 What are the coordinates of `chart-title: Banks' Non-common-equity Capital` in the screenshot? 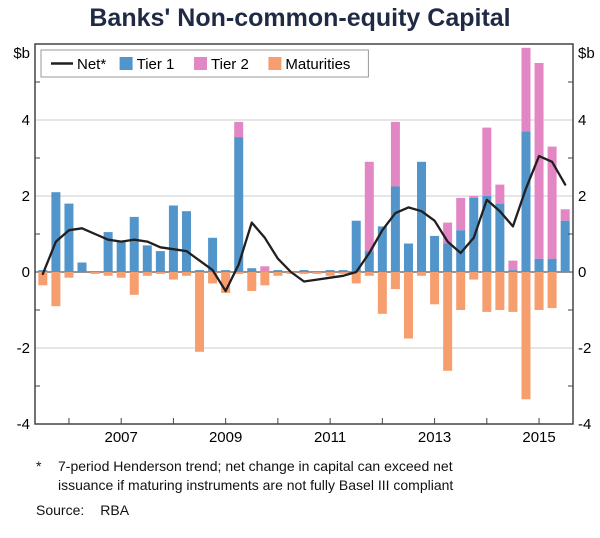 It's located at (300, 18).